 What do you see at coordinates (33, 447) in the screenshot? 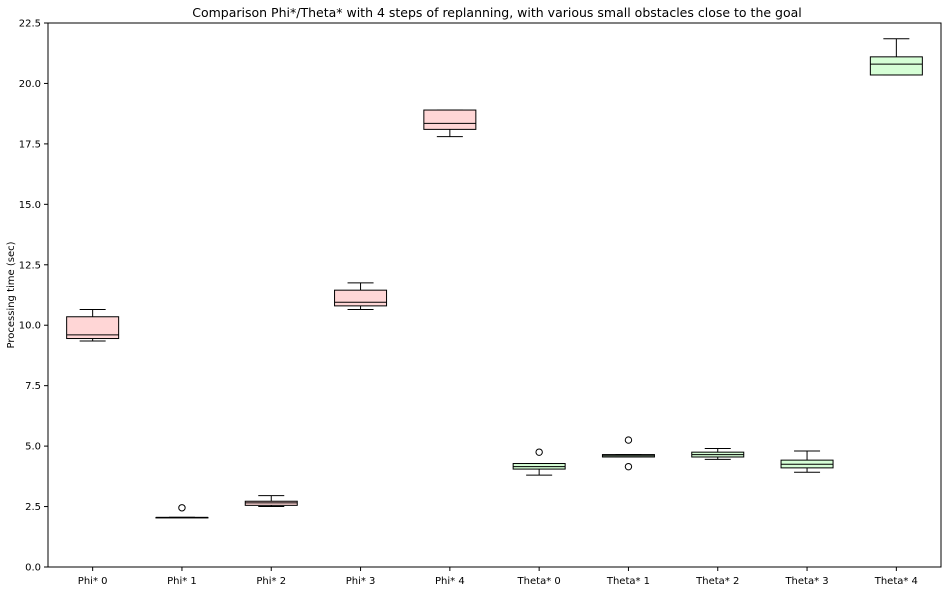
I see `y-tick-label: 5.0` at bounding box center [33, 447].